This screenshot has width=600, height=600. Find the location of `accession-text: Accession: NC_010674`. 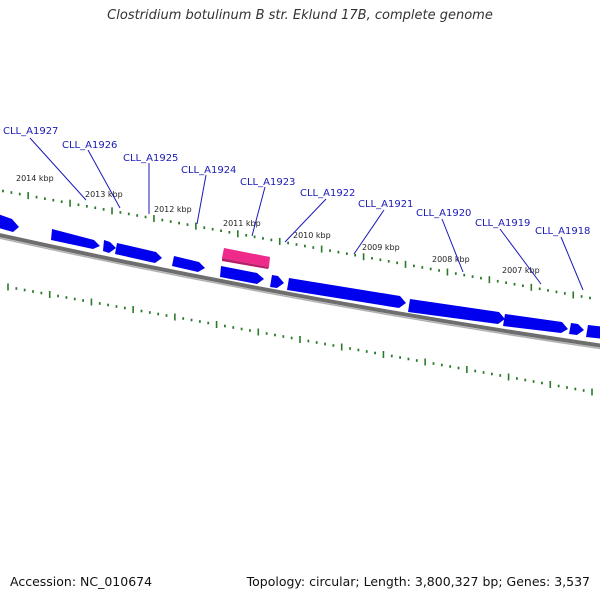

accession-text: Accession: NC_010674 is located at coordinates (81, 581).